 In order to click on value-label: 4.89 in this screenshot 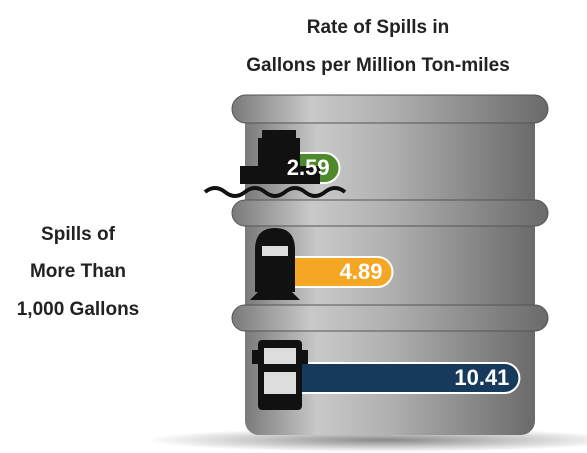, I will do `click(361, 271)`.